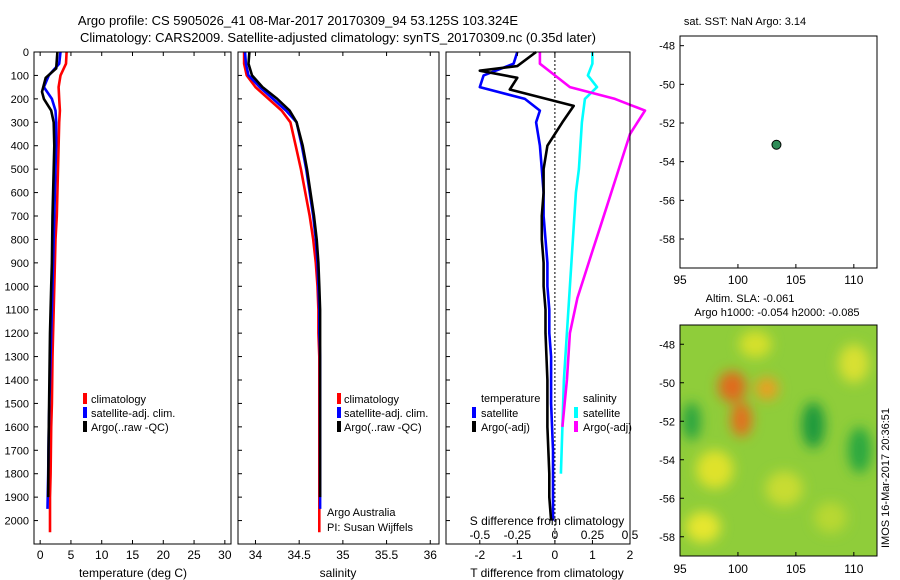  Describe the element at coordinates (505, 428) in the screenshot. I see `legend-label-targo: Argo(-adj)` at that location.